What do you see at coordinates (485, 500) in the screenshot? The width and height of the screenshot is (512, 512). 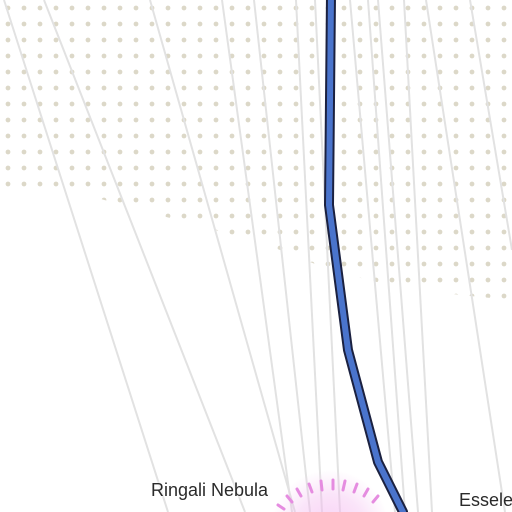 I see `place-label-esseleth: Esseleth` at bounding box center [485, 500].